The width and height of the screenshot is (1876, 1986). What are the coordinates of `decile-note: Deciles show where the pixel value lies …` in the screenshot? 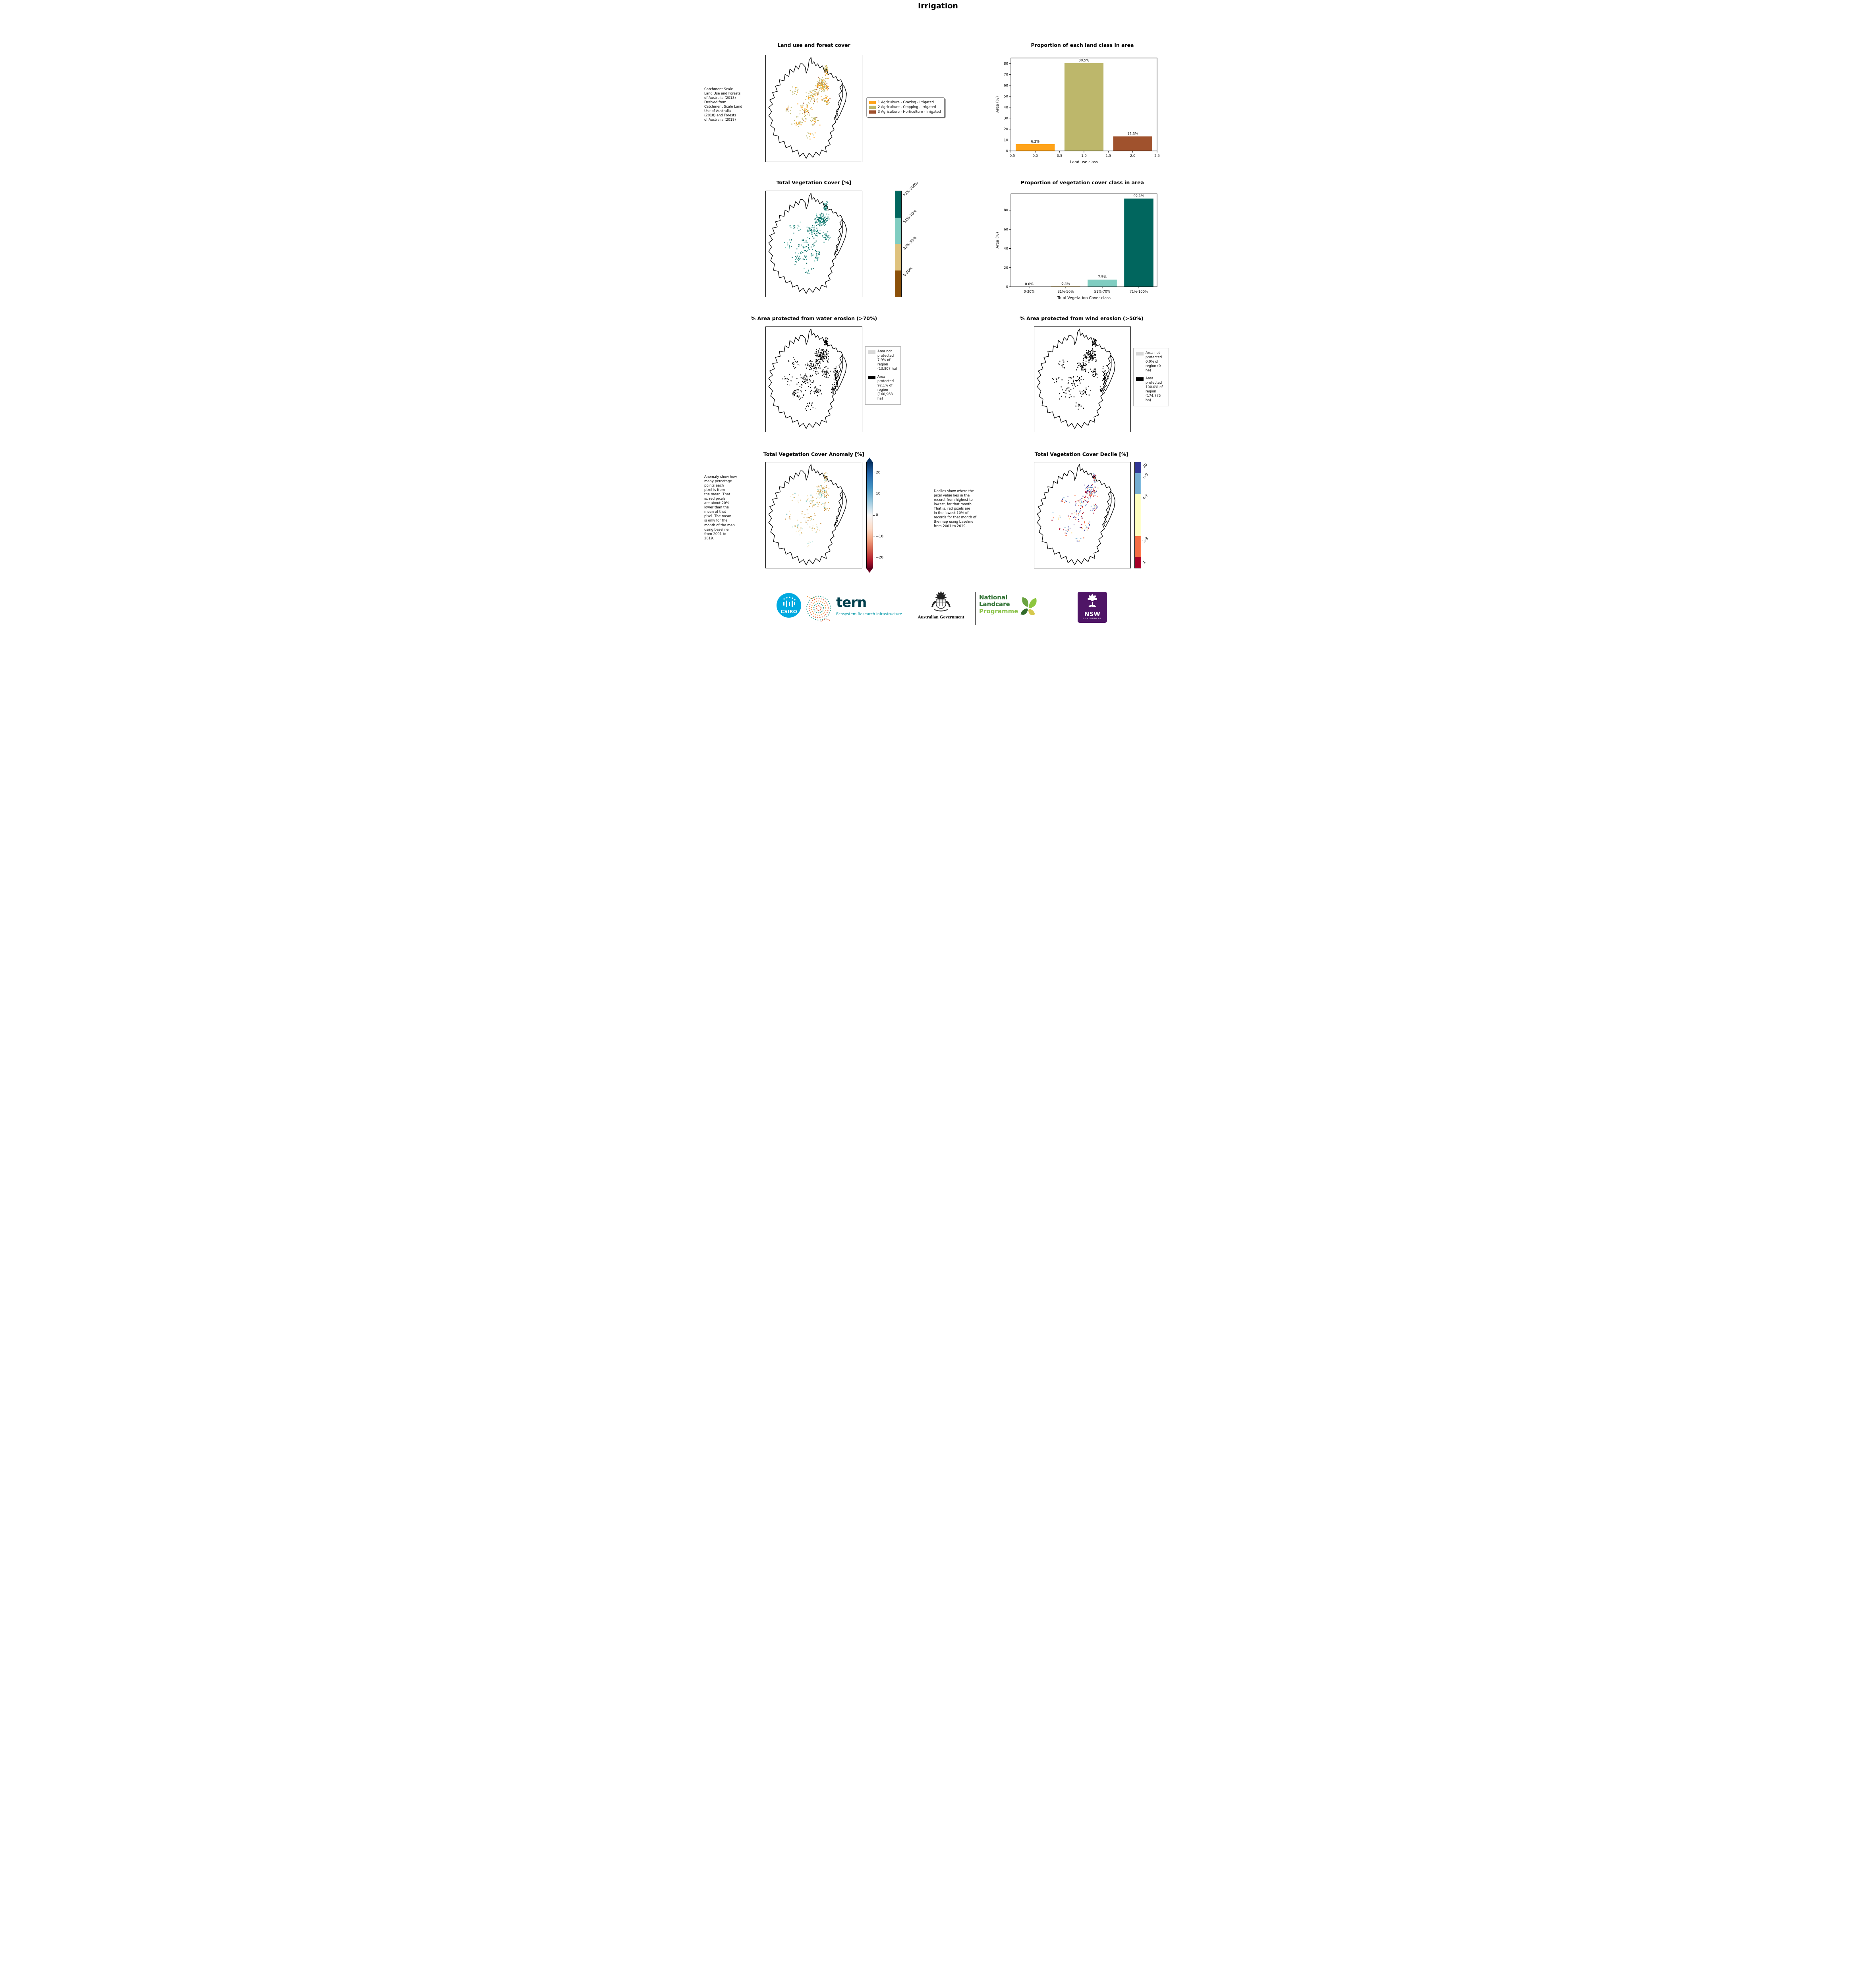 It's located at (955, 509).